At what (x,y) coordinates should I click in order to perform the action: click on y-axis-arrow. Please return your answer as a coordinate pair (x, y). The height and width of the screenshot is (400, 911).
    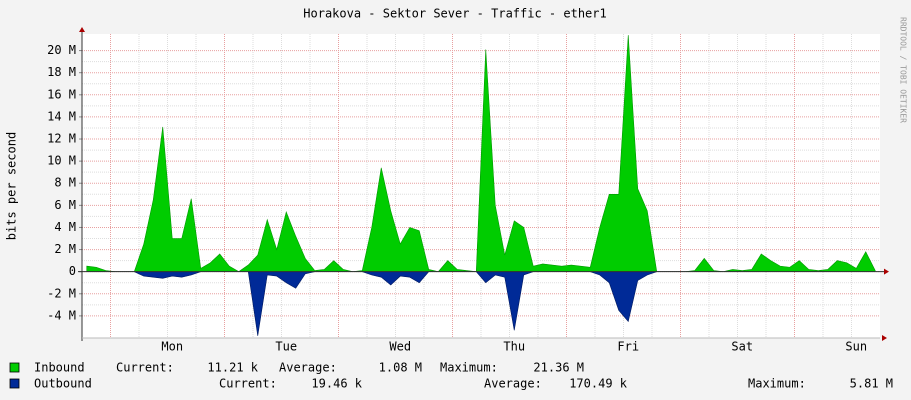
    Looking at the image, I should click on (82, 29).